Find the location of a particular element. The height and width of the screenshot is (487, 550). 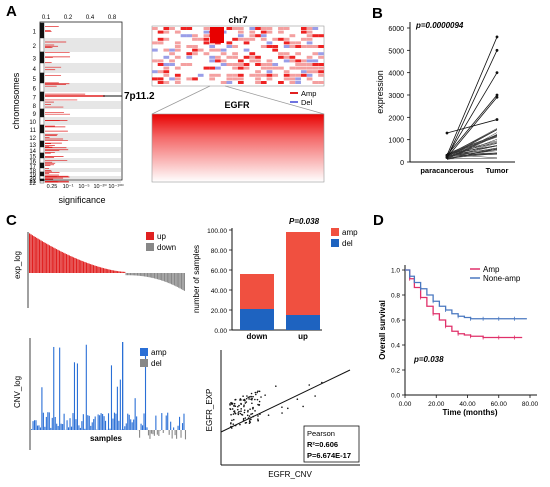

chromosome-label: 22 is located at coordinates (32, 184).